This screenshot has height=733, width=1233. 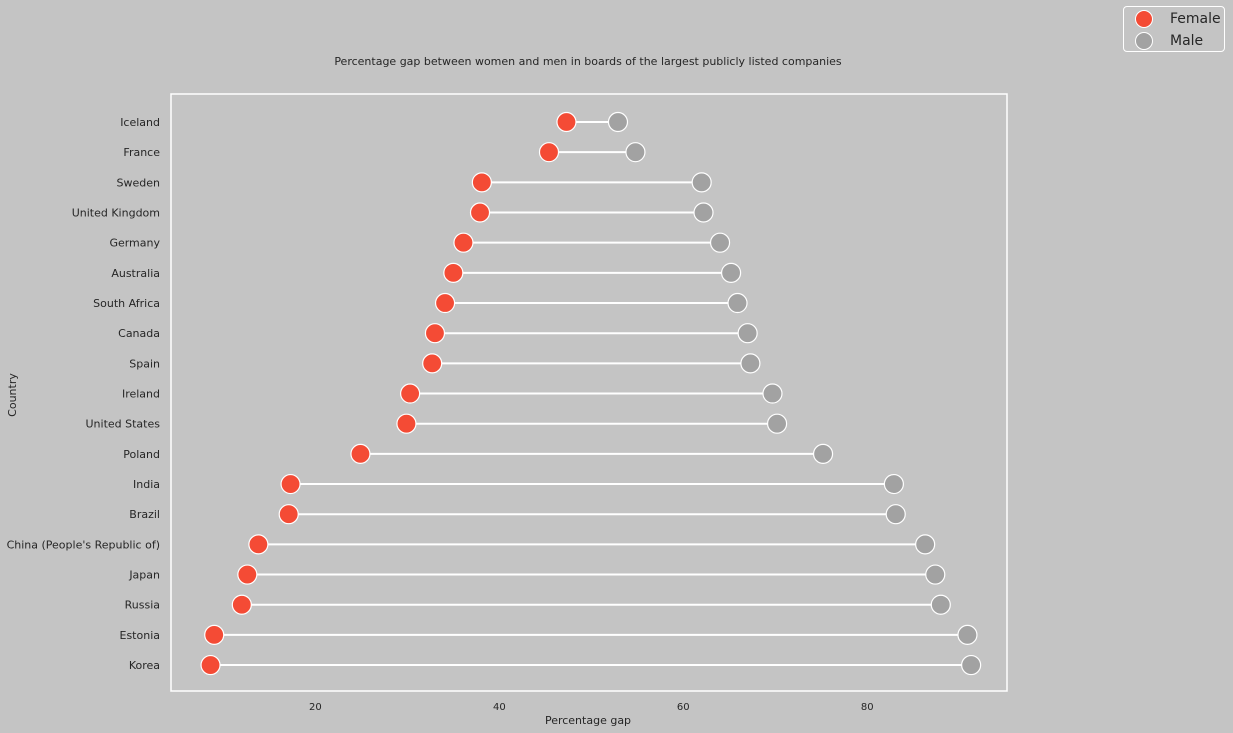 I want to click on male-marker-icon, so click(x=1144, y=41).